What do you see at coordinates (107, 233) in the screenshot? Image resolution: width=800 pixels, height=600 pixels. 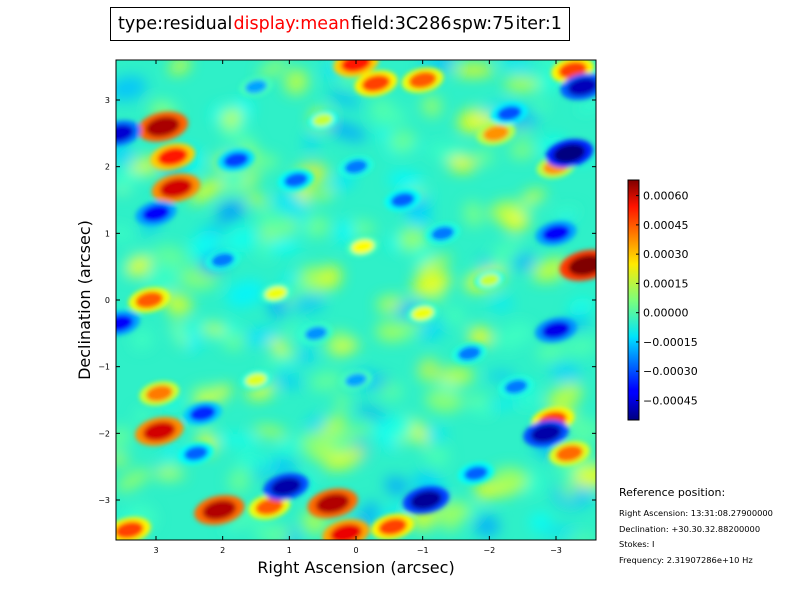 I see `y-tick-label: 1` at bounding box center [107, 233].